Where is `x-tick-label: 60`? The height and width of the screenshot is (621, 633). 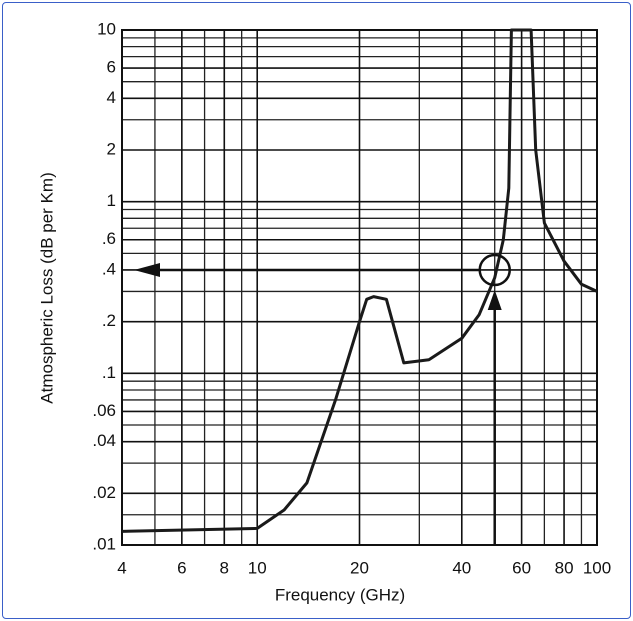 x-tick-label: 60 is located at coordinates (521, 567).